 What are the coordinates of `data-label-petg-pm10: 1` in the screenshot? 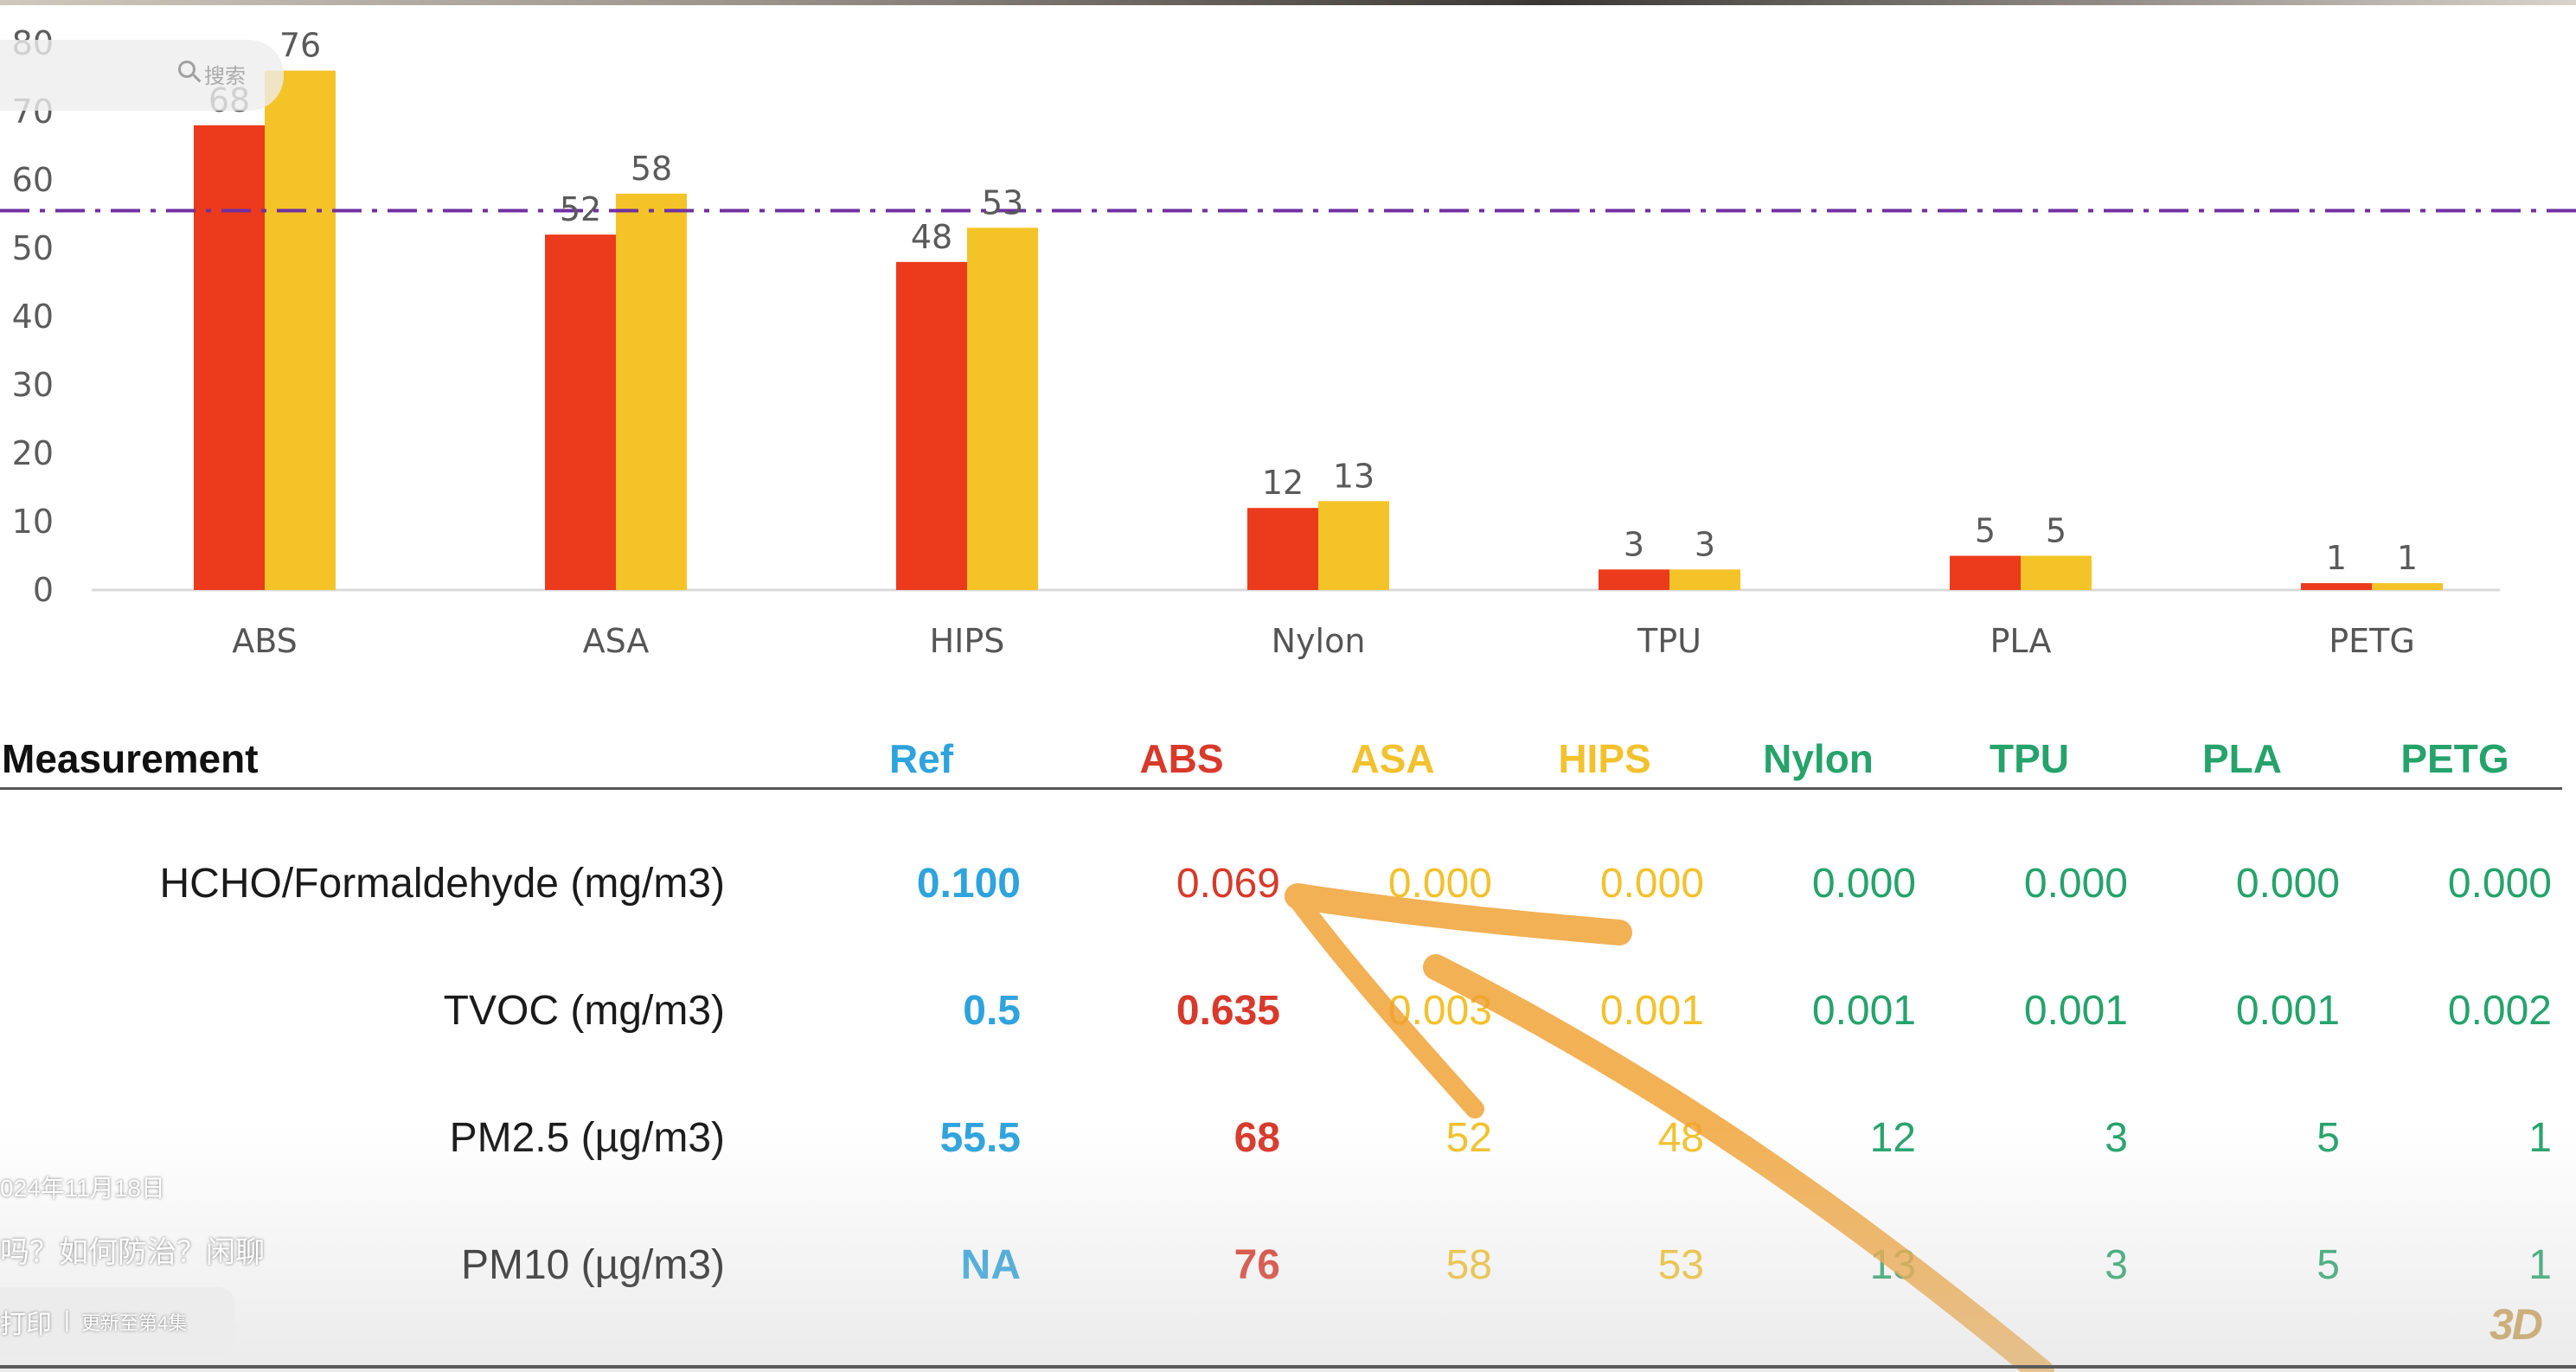 It's located at (2407, 558).